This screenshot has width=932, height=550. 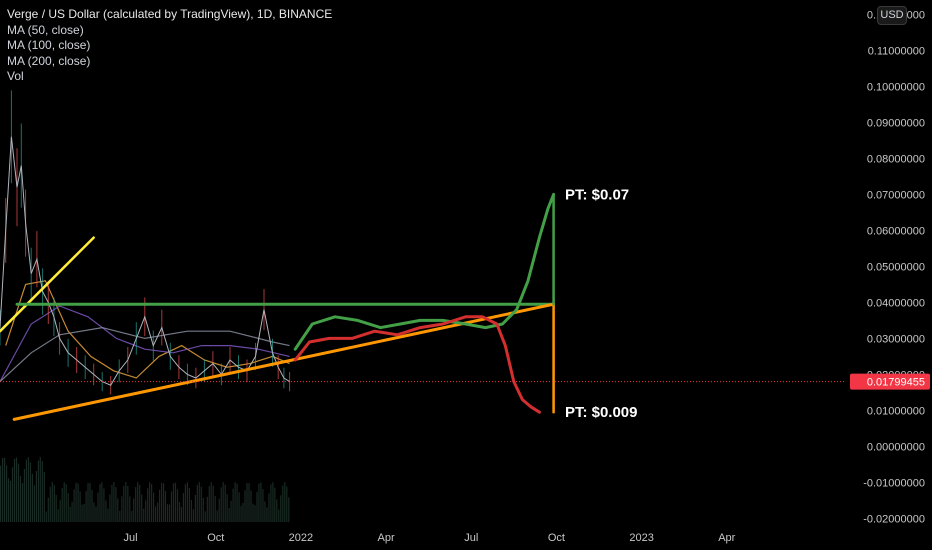 I want to click on x-tick-label: Apr, so click(x=726, y=538).